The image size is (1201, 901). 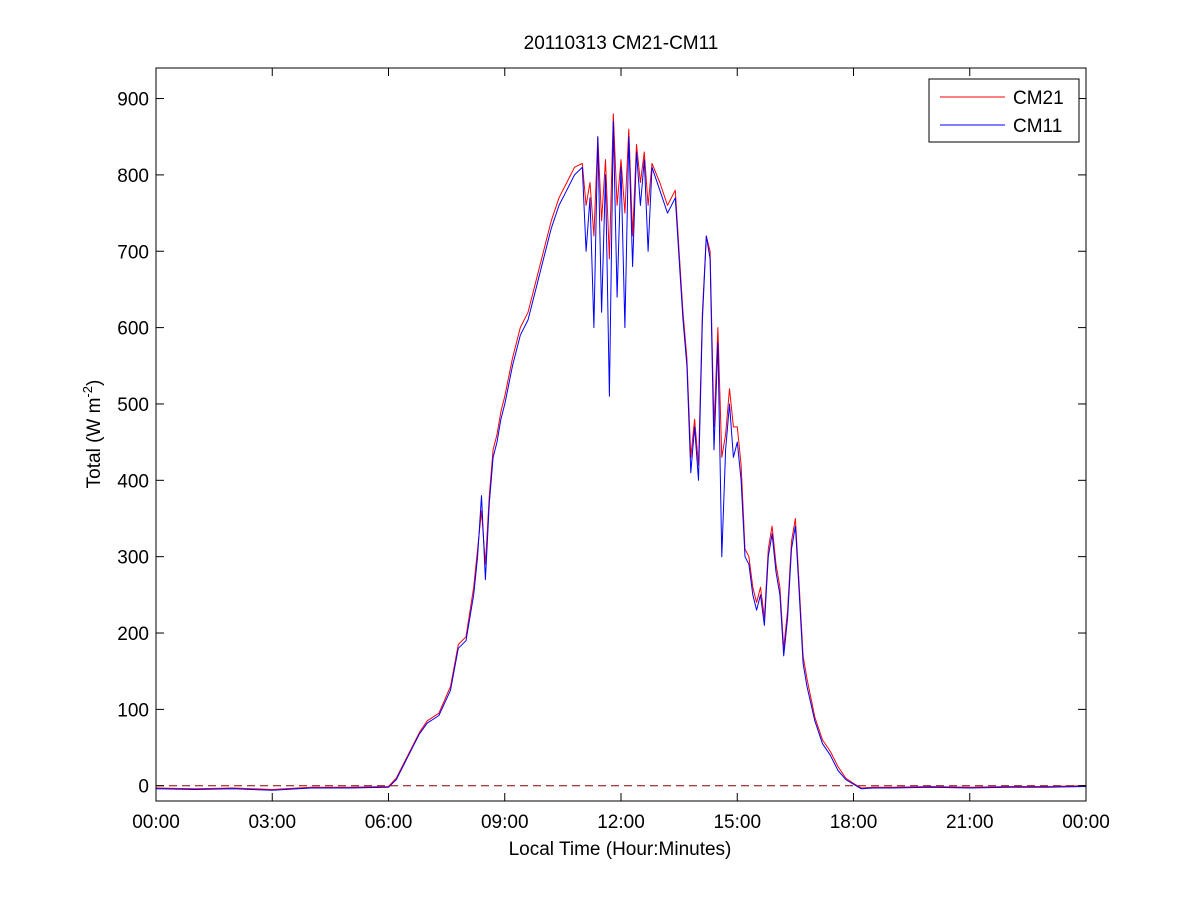 I want to click on y-axis-label: Total (W m-2), so click(x=92, y=434).